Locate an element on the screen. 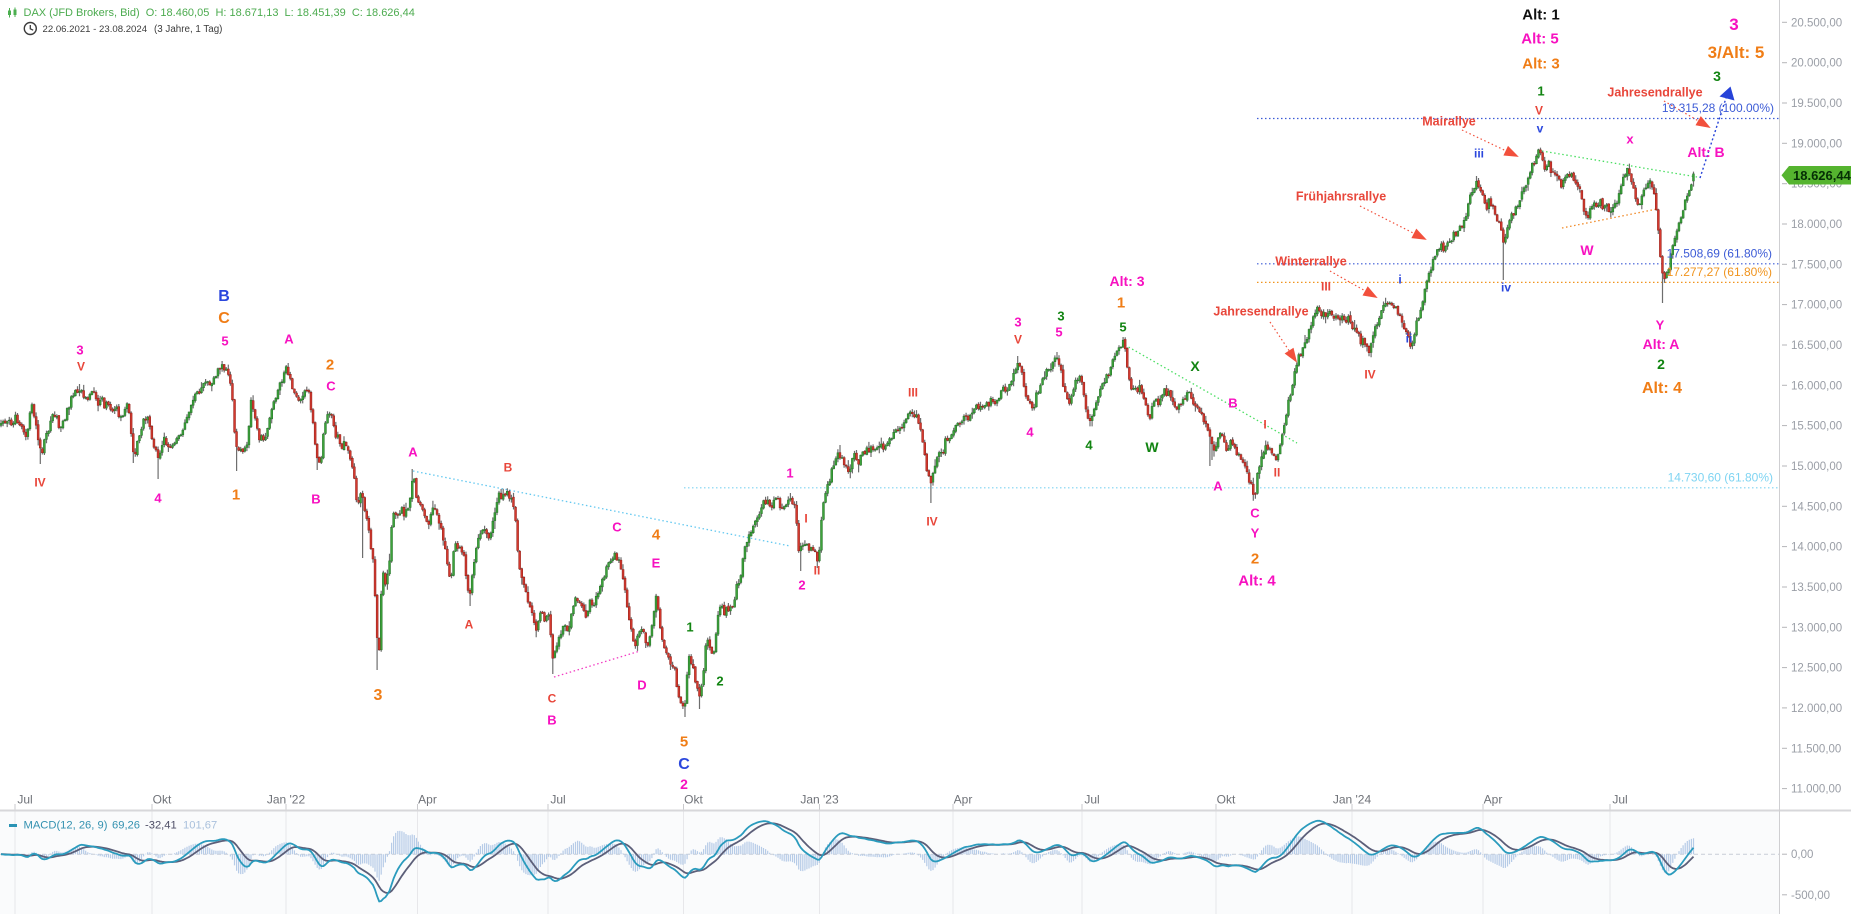 The image size is (1851, 914). svg-text: Alt: A is located at coordinates (1661, 344).